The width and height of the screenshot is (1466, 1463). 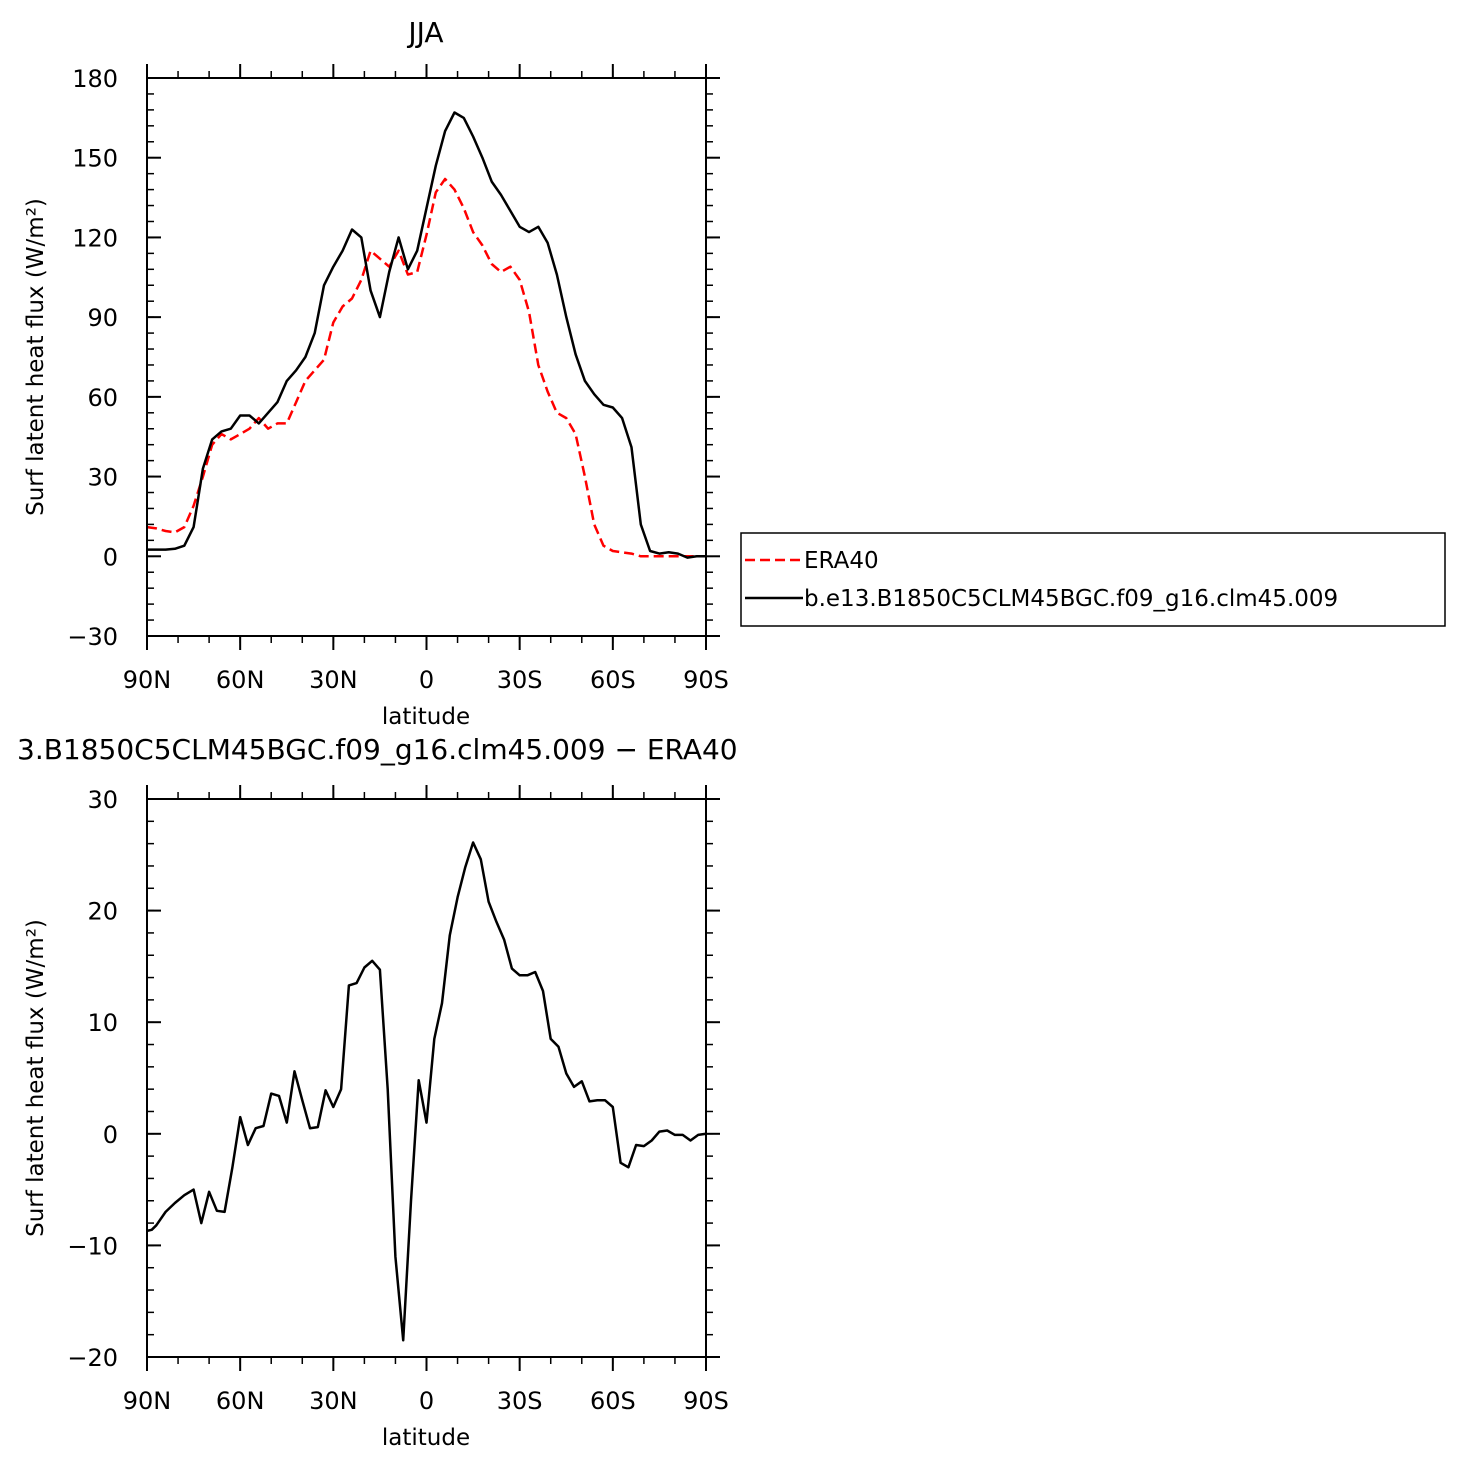 I want to click on legend-label-model: b.e13.B1850C5CLM45BGC.f09_g16.clm45.009, so click(x=1071, y=599).